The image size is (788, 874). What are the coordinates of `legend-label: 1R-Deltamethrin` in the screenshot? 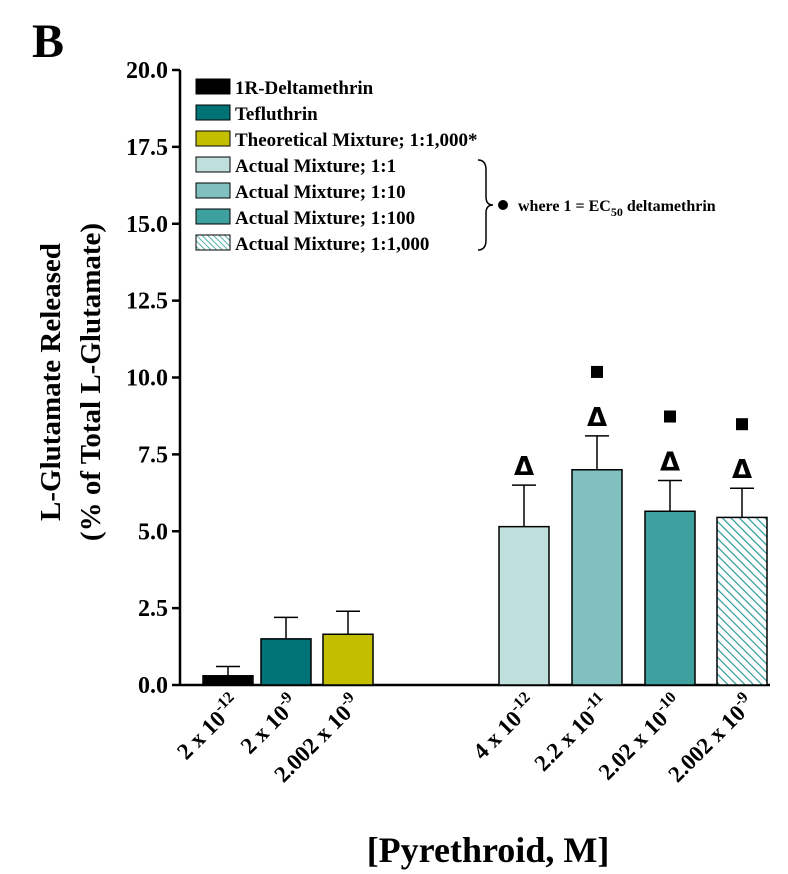 It's located at (304, 88).